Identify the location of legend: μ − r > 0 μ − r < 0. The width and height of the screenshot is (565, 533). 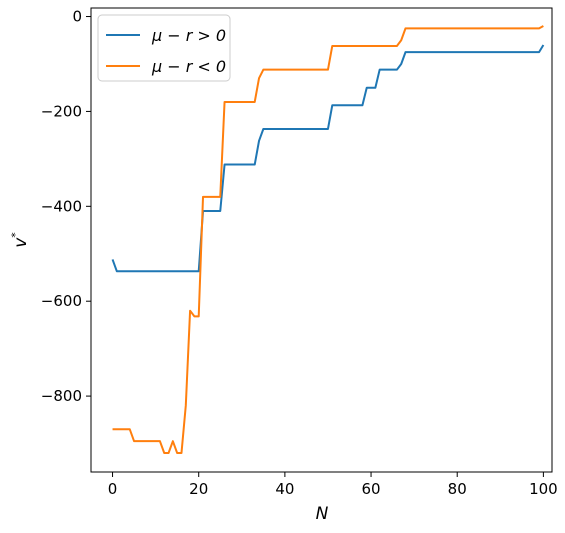
(164, 48).